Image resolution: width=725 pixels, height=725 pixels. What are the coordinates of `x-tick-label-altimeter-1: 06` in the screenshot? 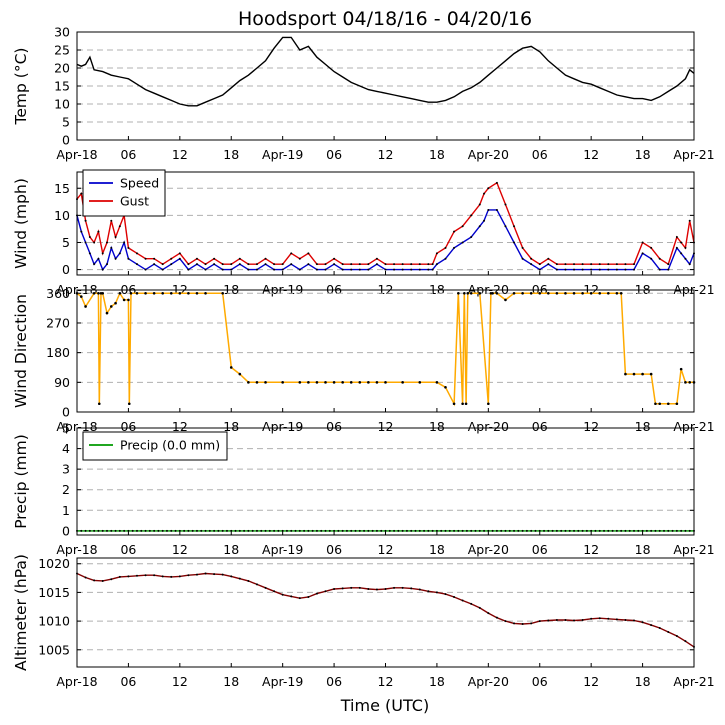 It's located at (128, 681).